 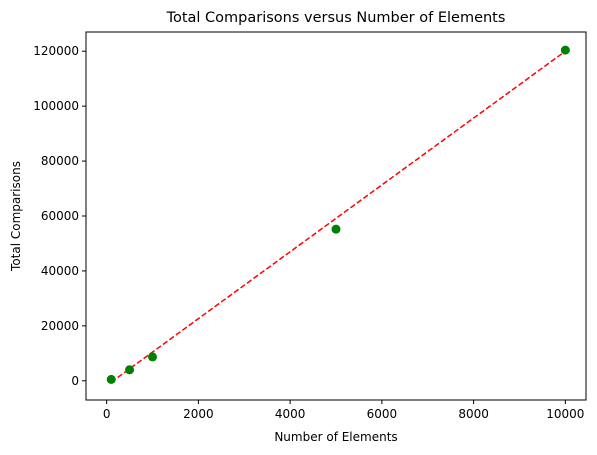 I want to click on x-tick-label: 6000, so click(x=382, y=414).